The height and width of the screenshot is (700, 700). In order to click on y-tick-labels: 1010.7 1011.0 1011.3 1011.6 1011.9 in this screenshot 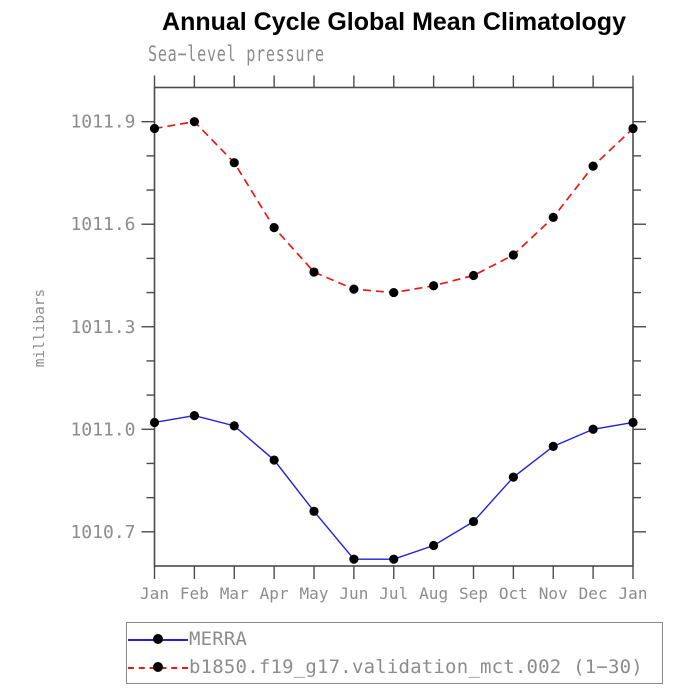, I will do `click(102, 327)`.